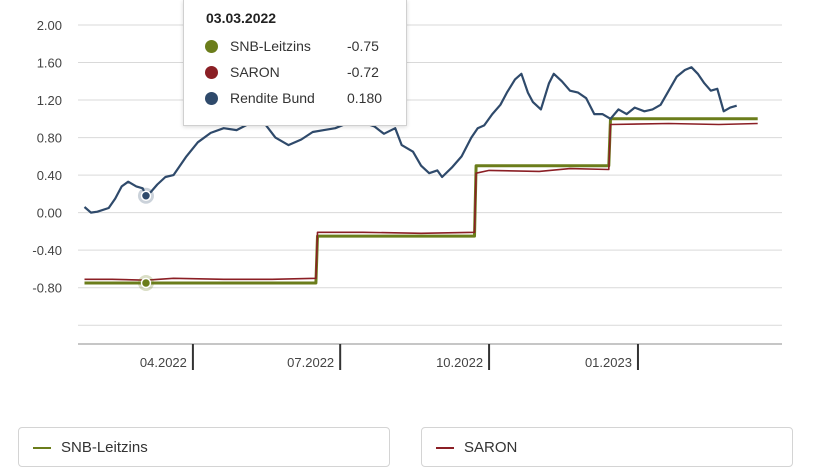 The height and width of the screenshot is (473, 840). Describe the element at coordinates (430, 356) in the screenshot. I see `x-axis: 04.2022 07.2022 10.2022 01.2023` at that location.